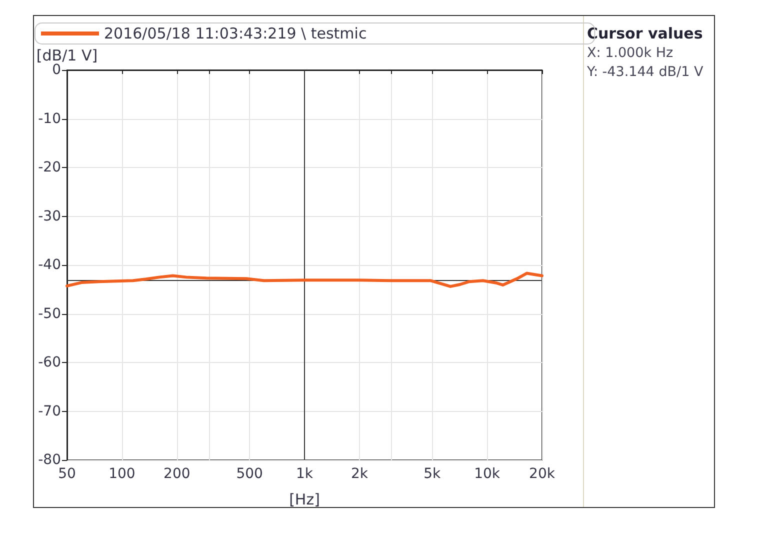 Image resolution: width=760 pixels, height=550 pixels. What do you see at coordinates (49, 314) in the screenshot?
I see `y-tick-label: -50` at bounding box center [49, 314].